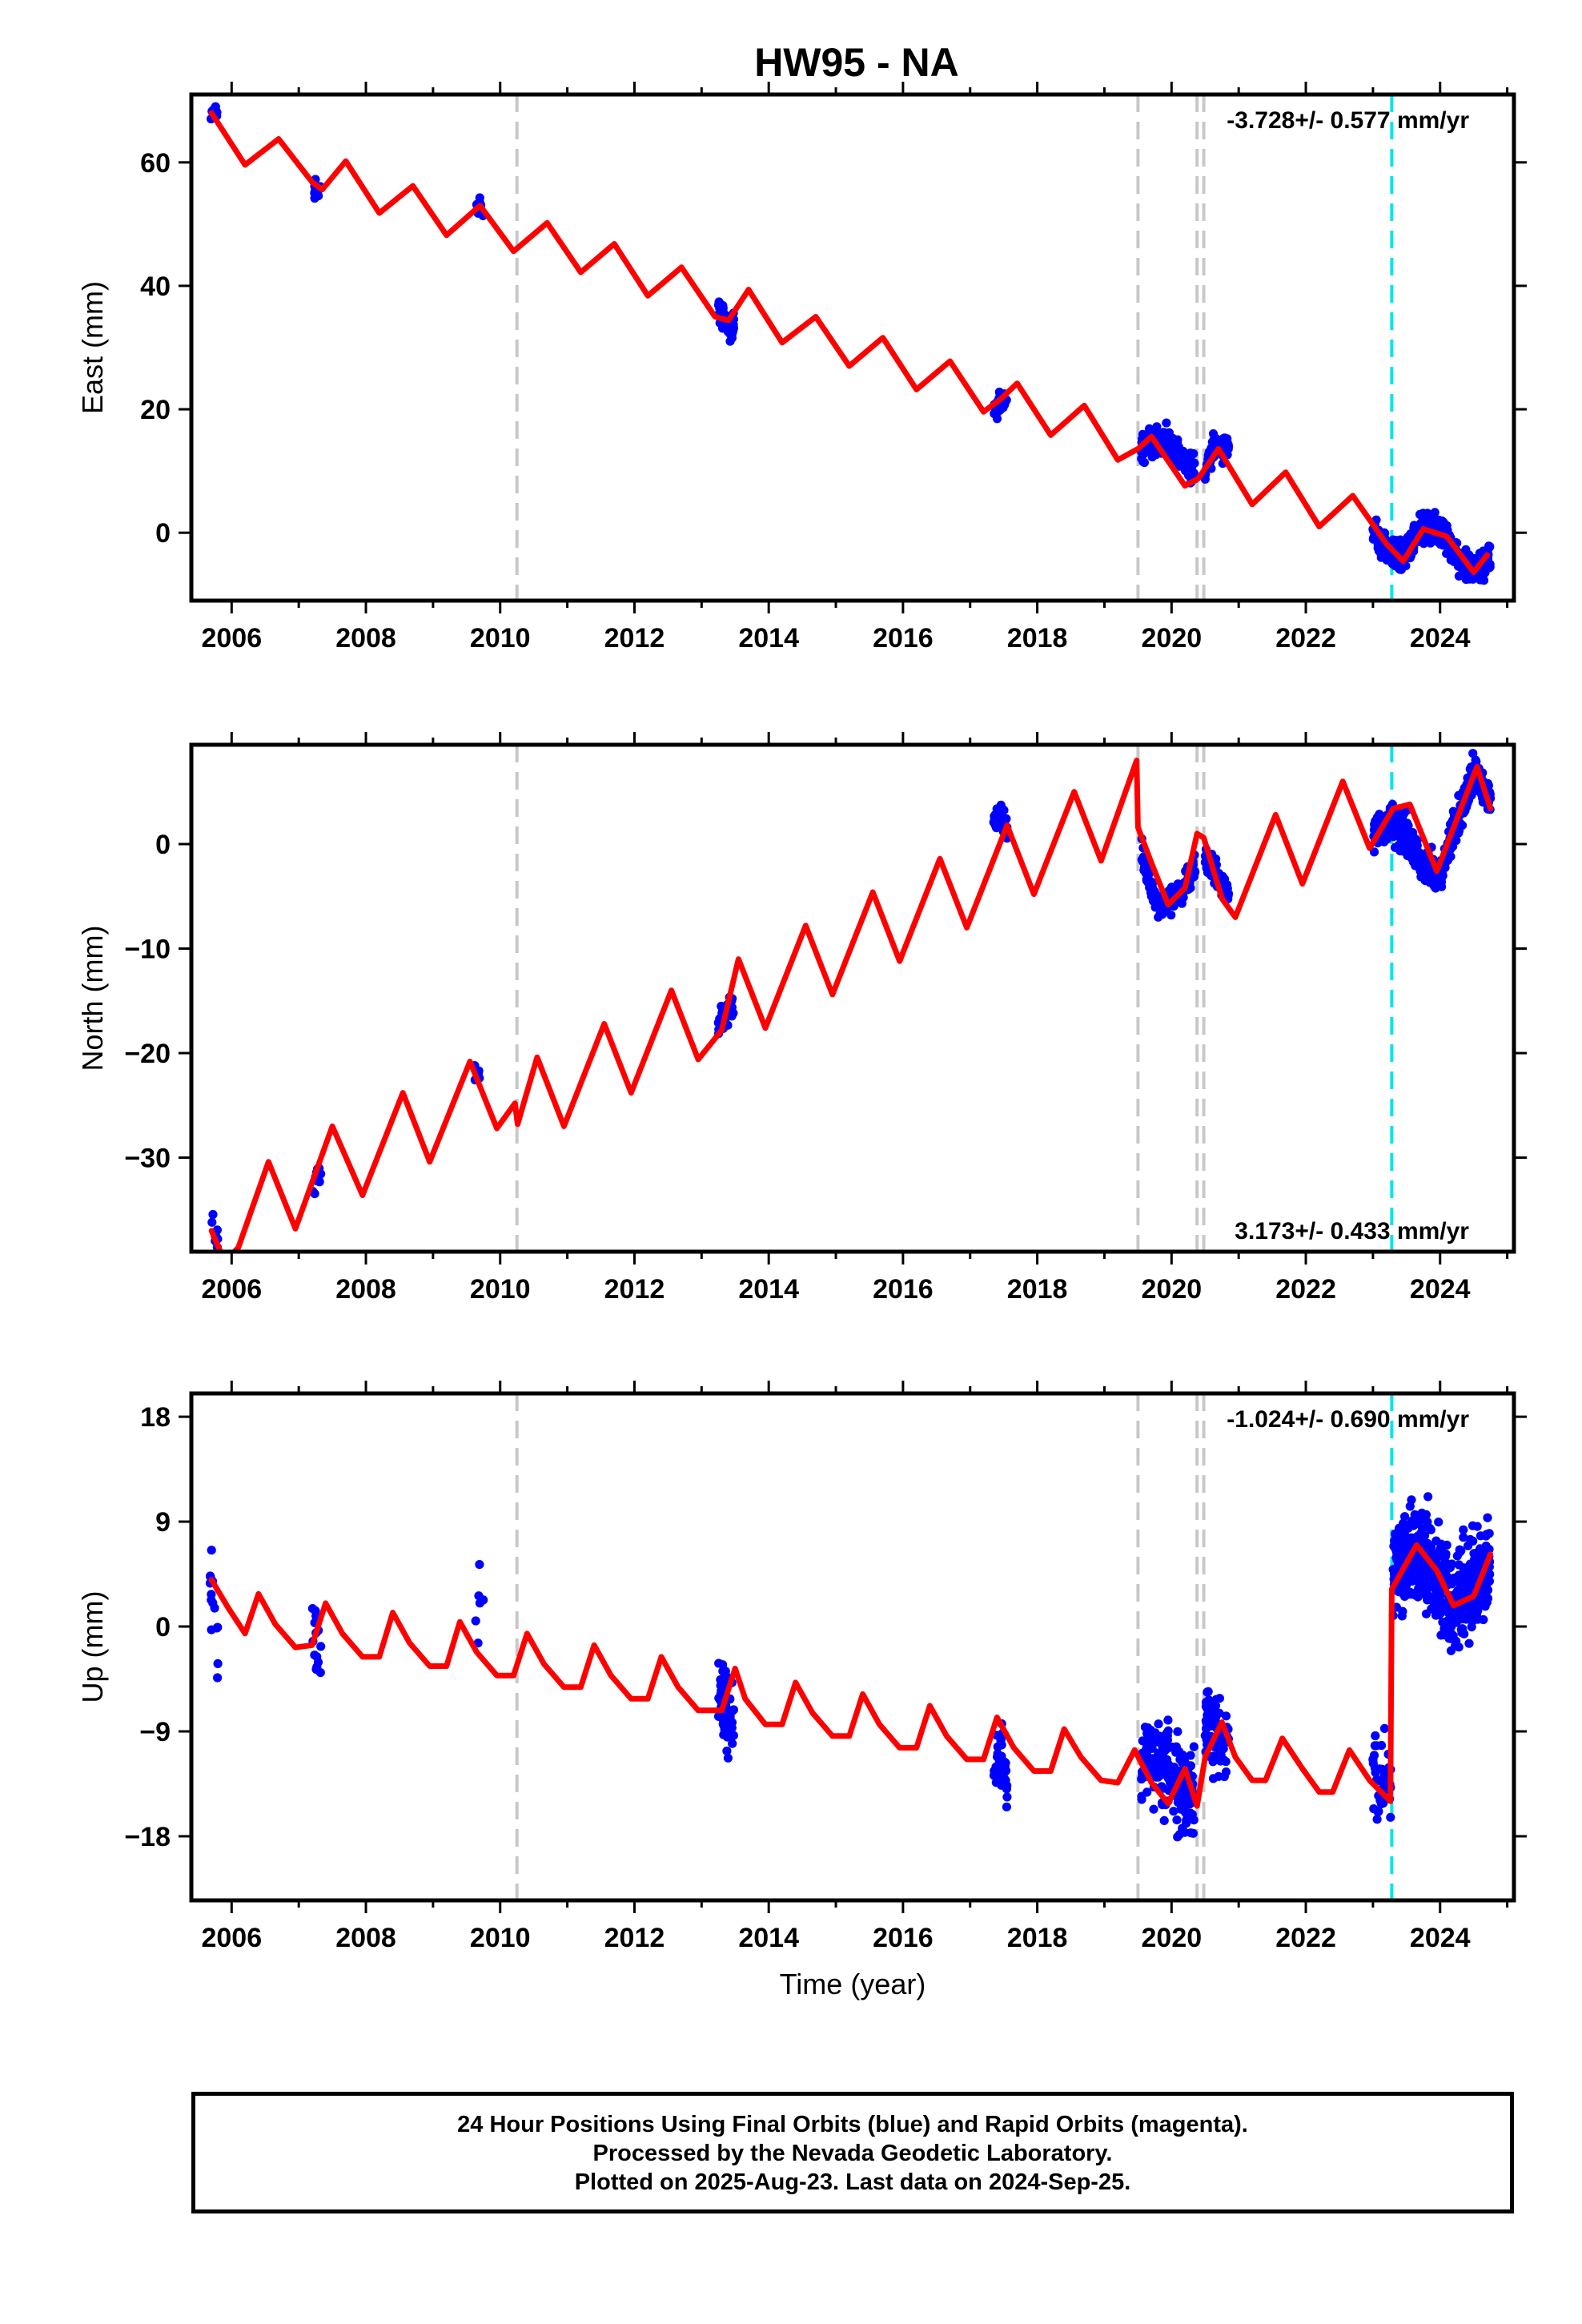  Describe the element at coordinates (1352, 1231) in the screenshot. I see `rate-annotation: 3.173+/- 0.433 mm/yr` at that location.